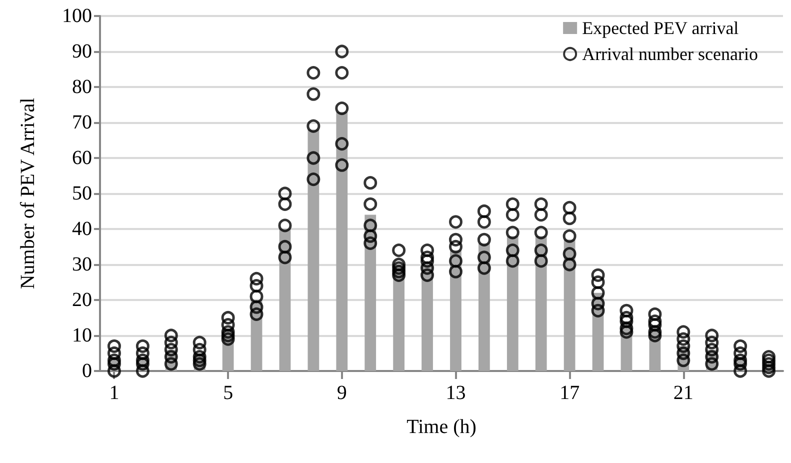 Image resolution: width=791 pixels, height=463 pixels. Describe the element at coordinates (114, 393) in the screenshot. I see `x-tick-label: 1` at that location.